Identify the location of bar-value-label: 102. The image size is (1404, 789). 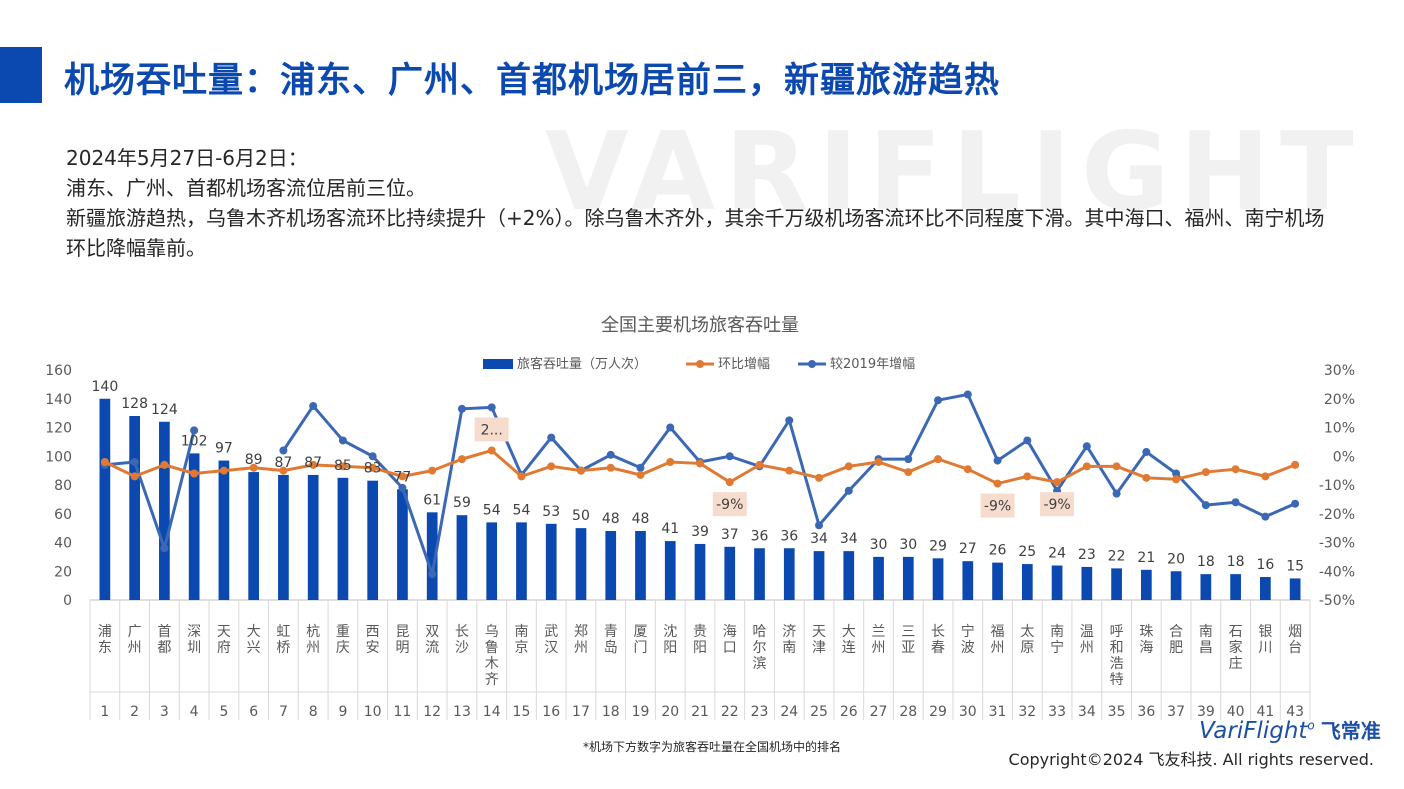
(194, 441).